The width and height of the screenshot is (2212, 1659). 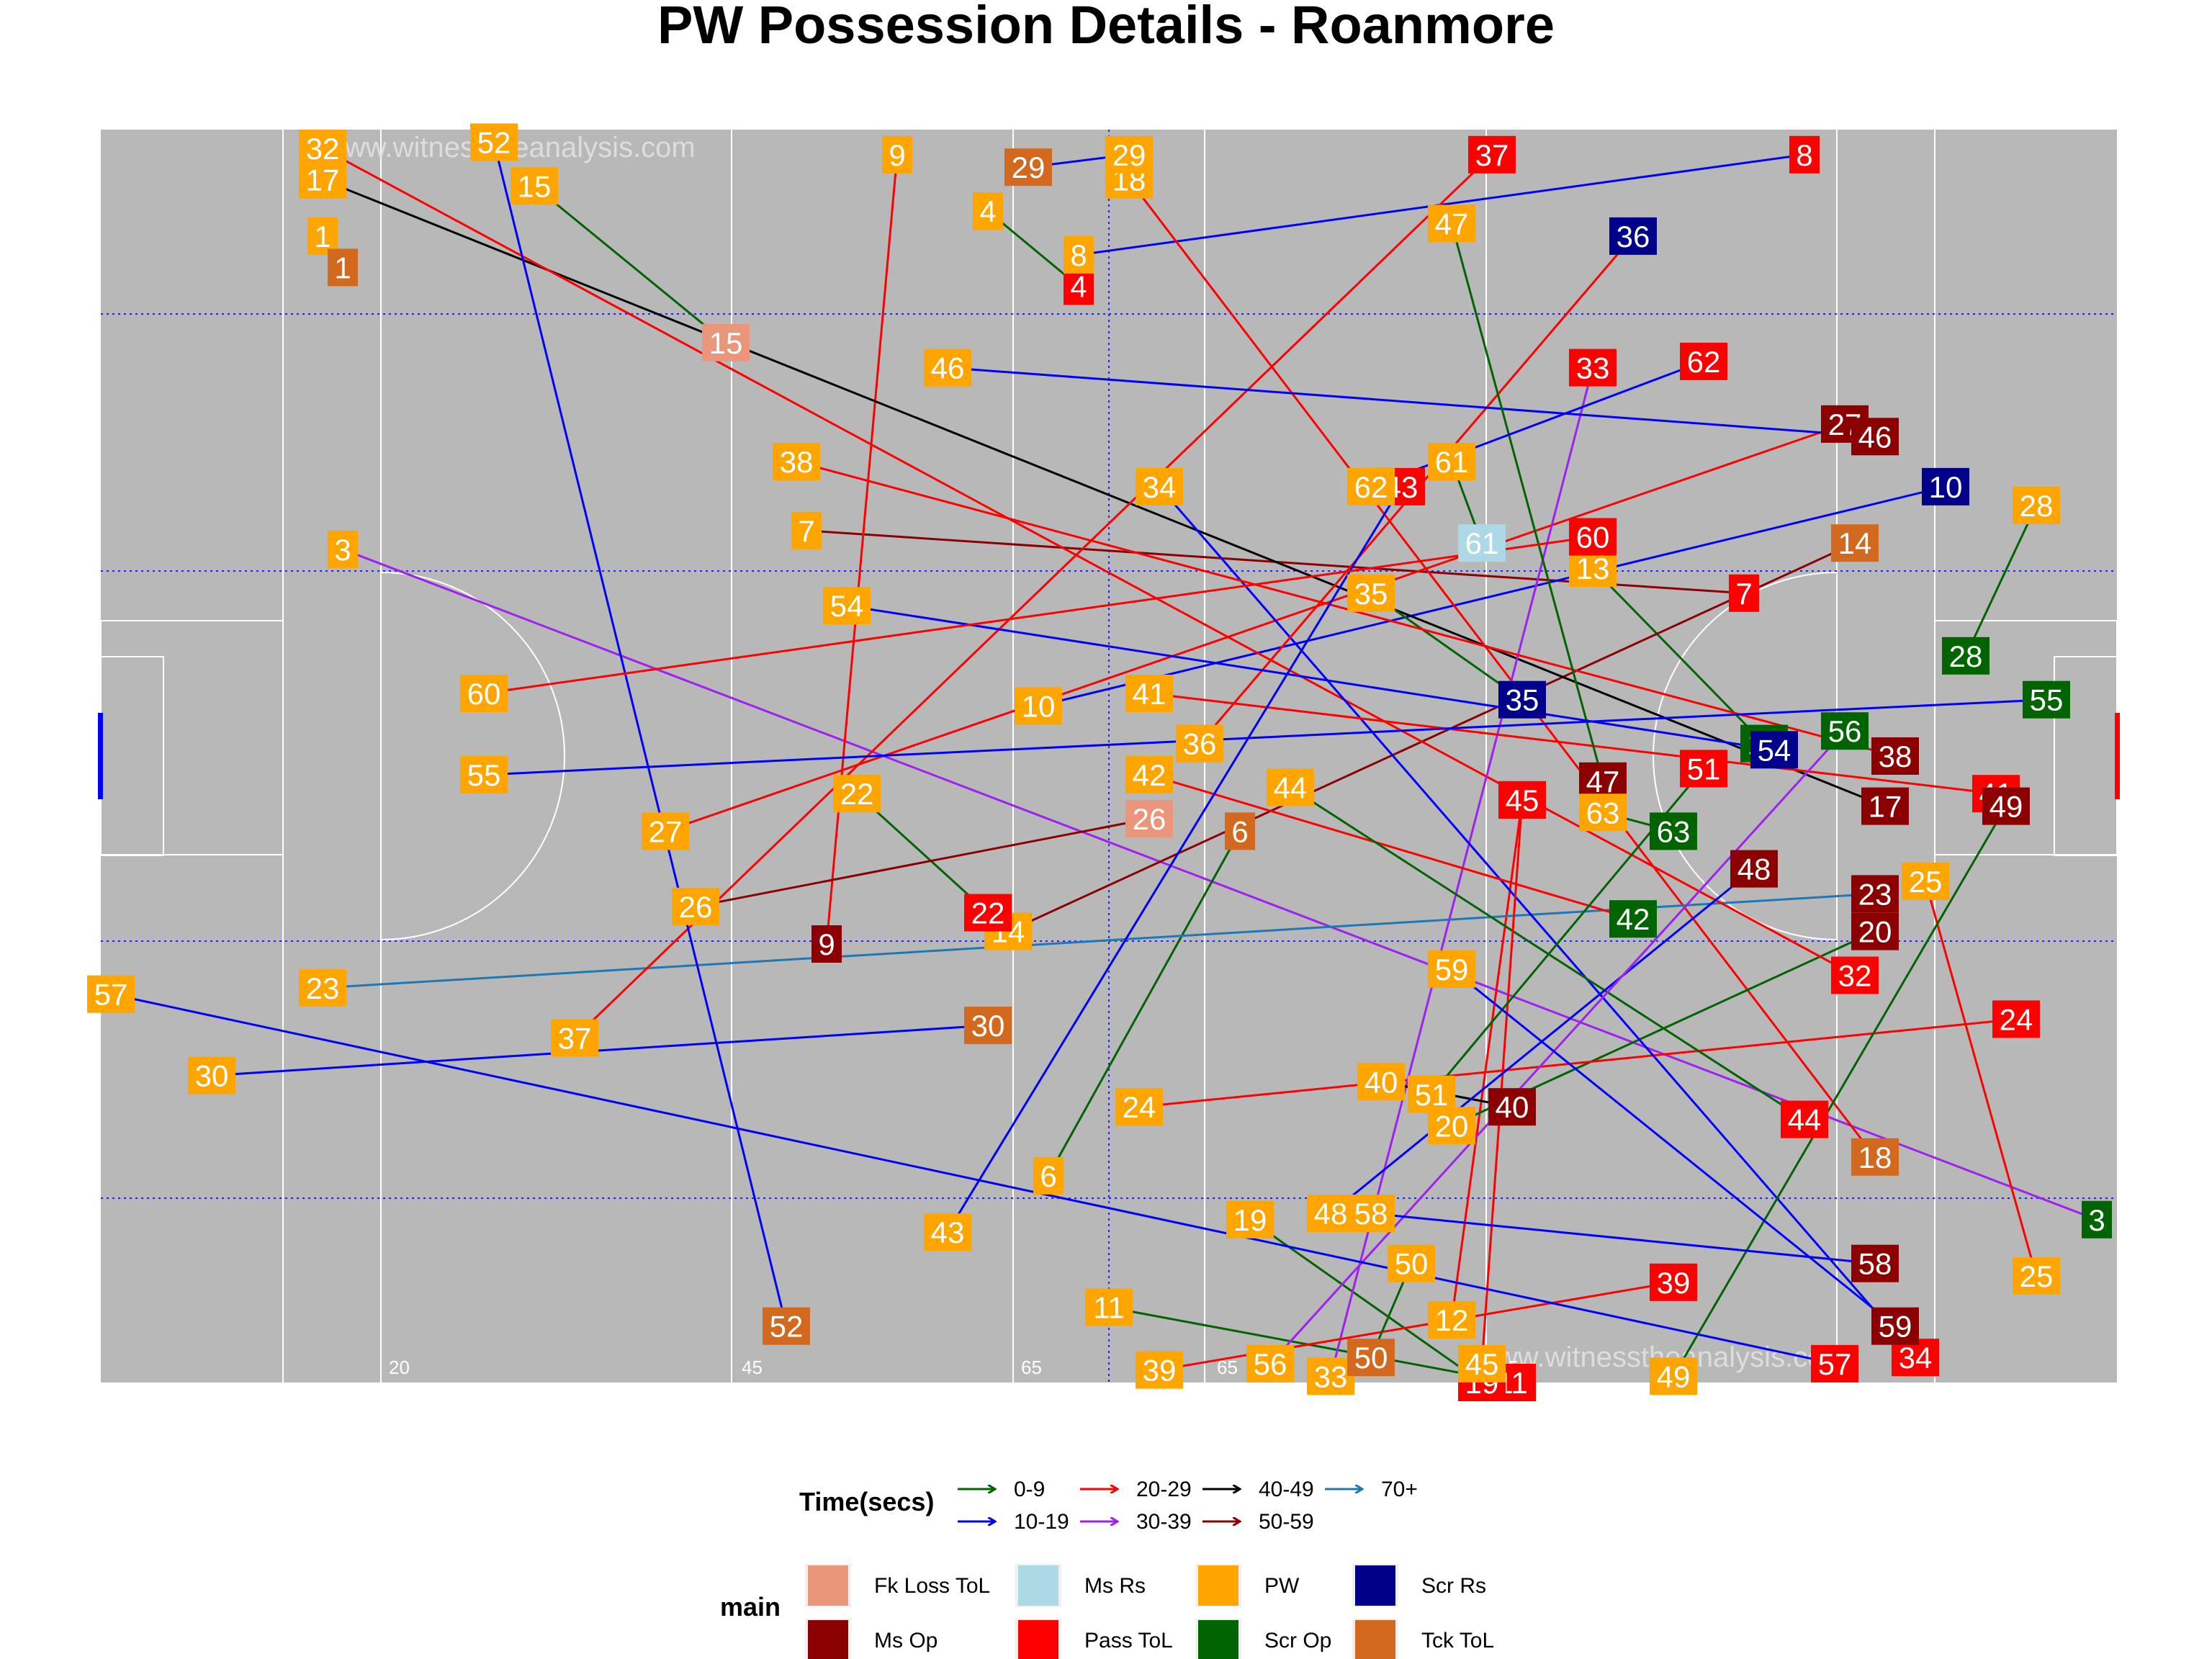 I want to click on end-label-36-box, so click(x=1633, y=236).